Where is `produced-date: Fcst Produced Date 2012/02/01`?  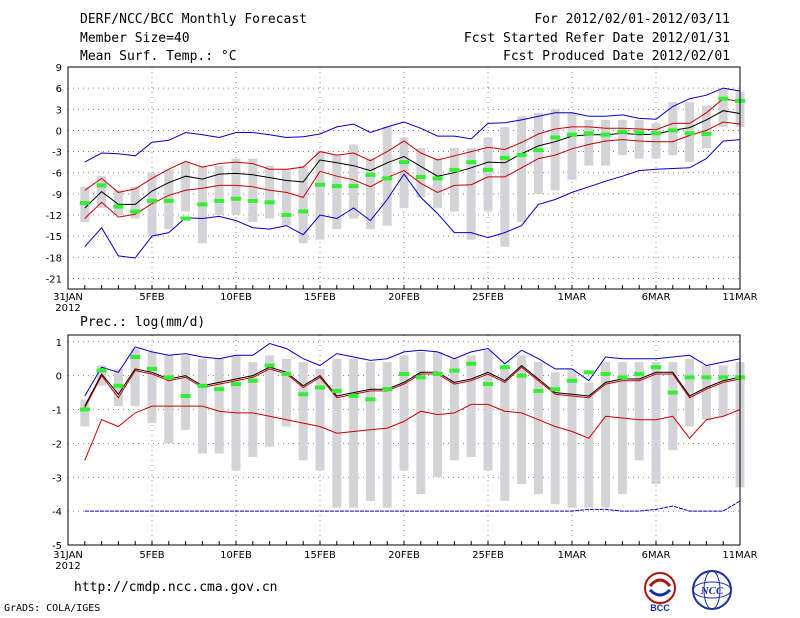 produced-date: Fcst Produced Date 2012/02/01 is located at coordinates (616, 56).